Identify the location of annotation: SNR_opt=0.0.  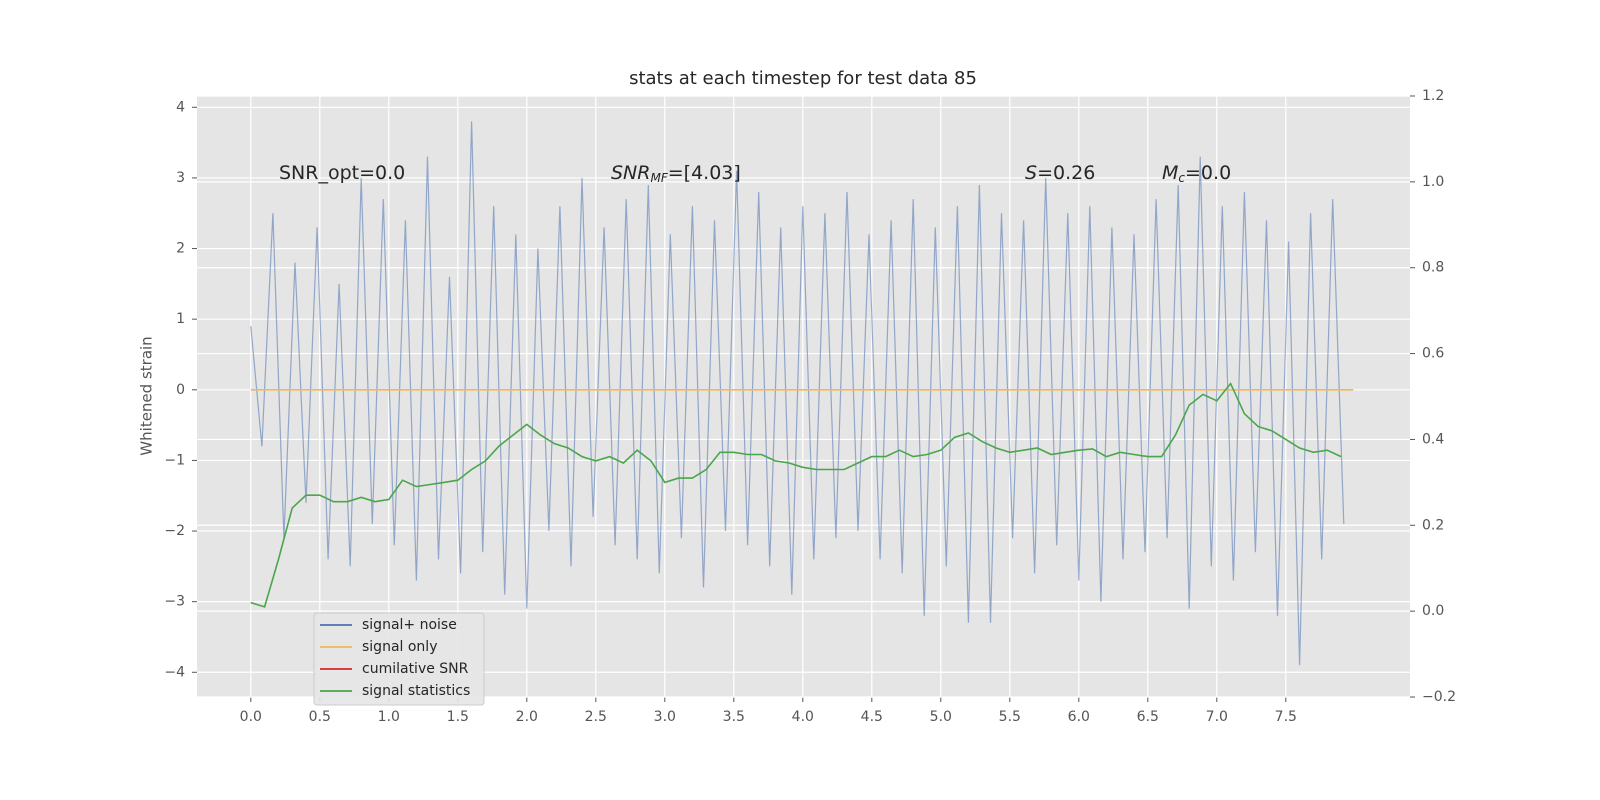
(342, 173).